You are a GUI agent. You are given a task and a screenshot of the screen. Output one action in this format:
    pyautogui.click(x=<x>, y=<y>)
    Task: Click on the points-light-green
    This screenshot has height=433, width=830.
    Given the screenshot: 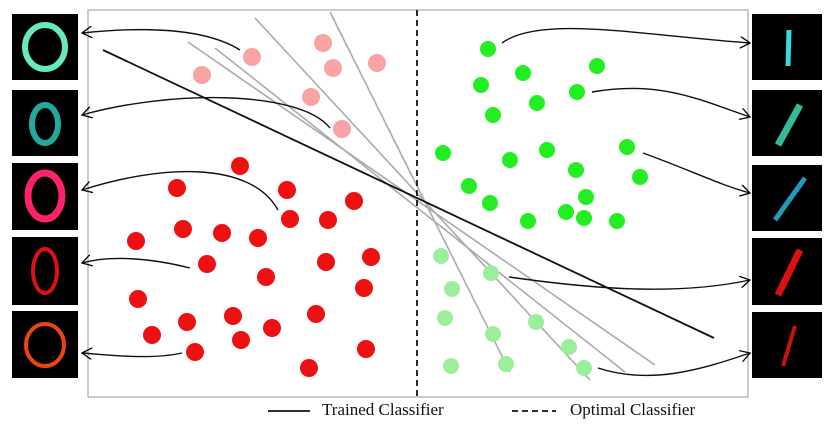 What is the action you would take?
    pyautogui.click(x=512, y=312)
    